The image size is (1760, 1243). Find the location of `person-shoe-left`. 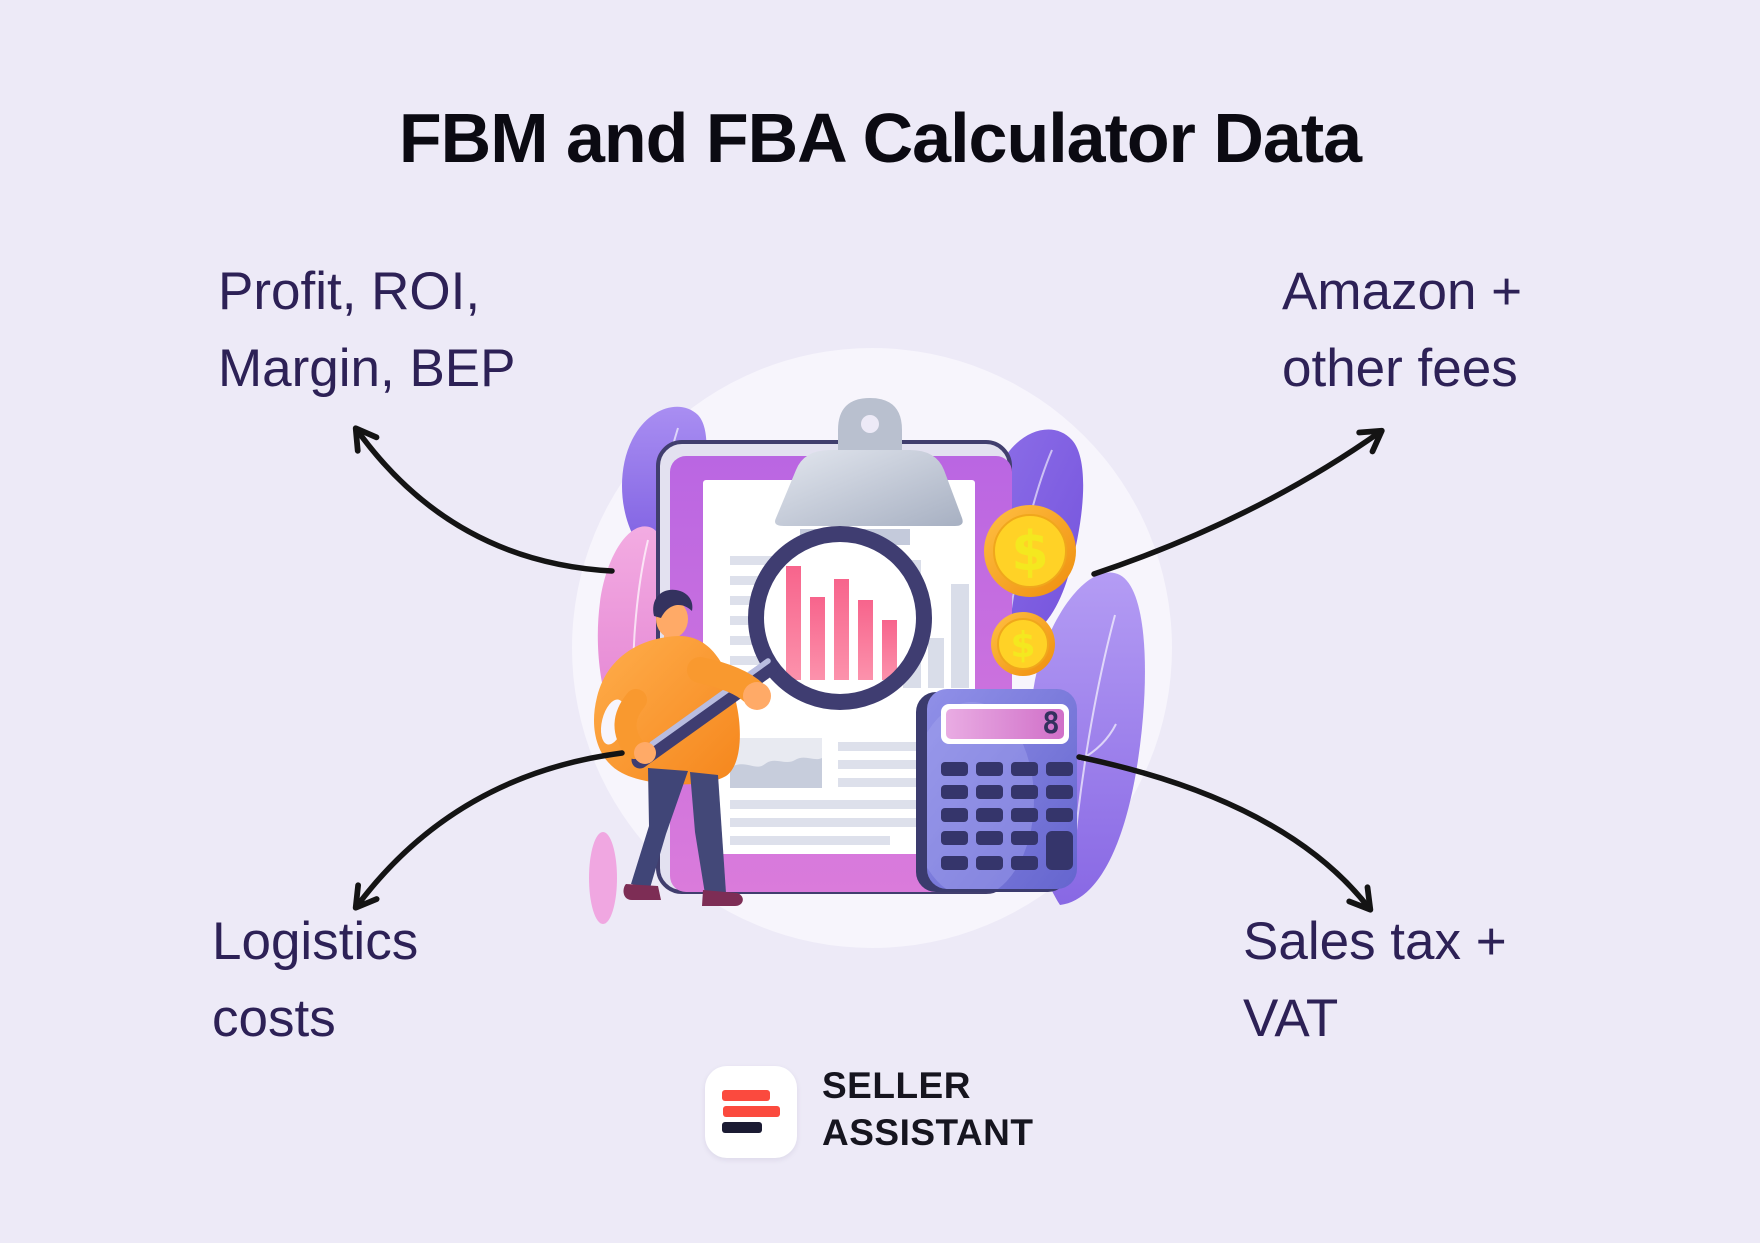

person-shoe-left is located at coordinates (642, 892).